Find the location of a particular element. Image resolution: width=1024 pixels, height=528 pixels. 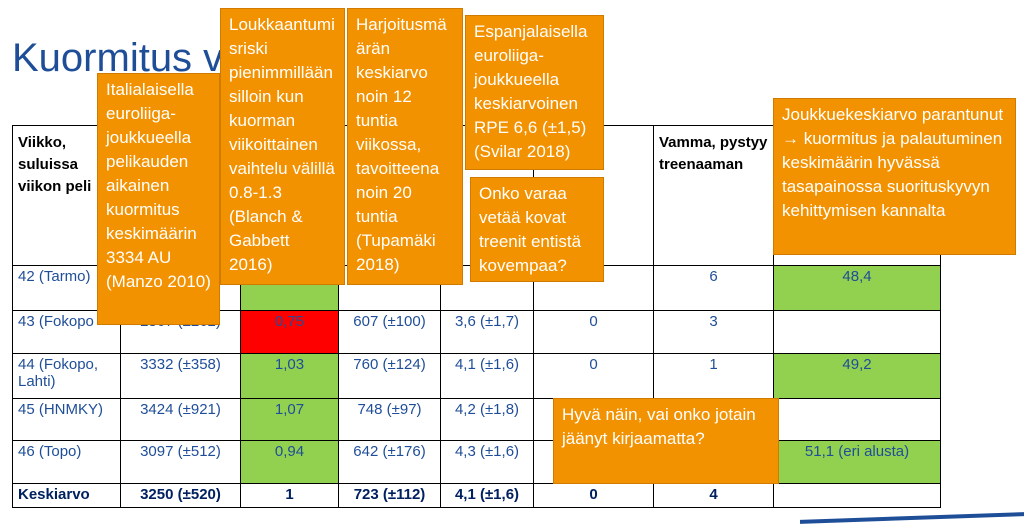

table-cell: 748 (±97) is located at coordinates (389, 419).